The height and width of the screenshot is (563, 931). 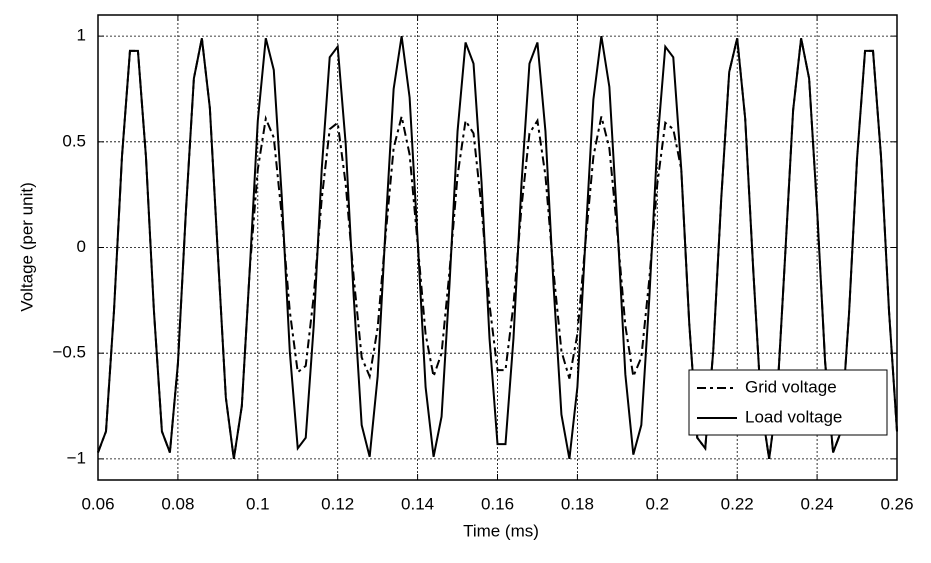 What do you see at coordinates (817, 503) in the screenshot?
I see `x-tick-label: 0.24` at bounding box center [817, 503].